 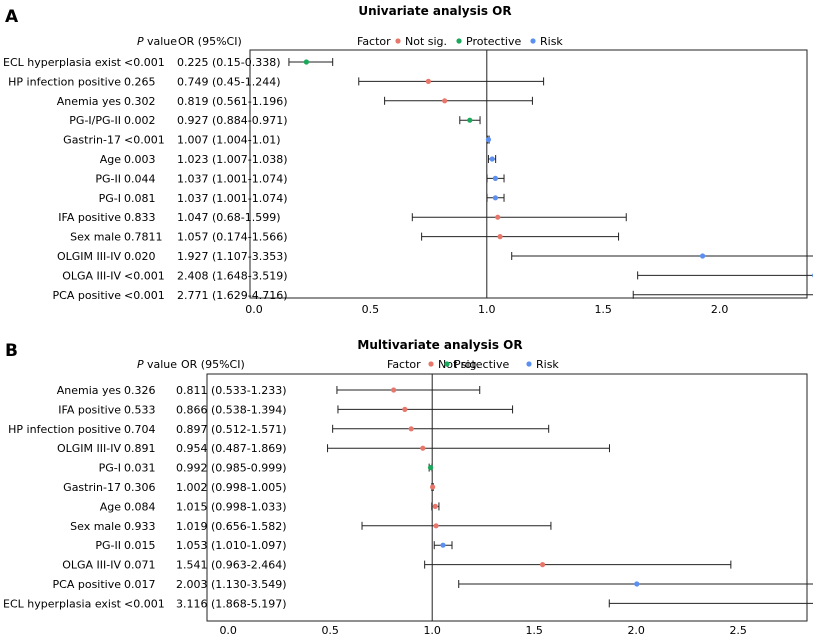 I want to click on row-p-value: 0.031, so click(x=140, y=468).